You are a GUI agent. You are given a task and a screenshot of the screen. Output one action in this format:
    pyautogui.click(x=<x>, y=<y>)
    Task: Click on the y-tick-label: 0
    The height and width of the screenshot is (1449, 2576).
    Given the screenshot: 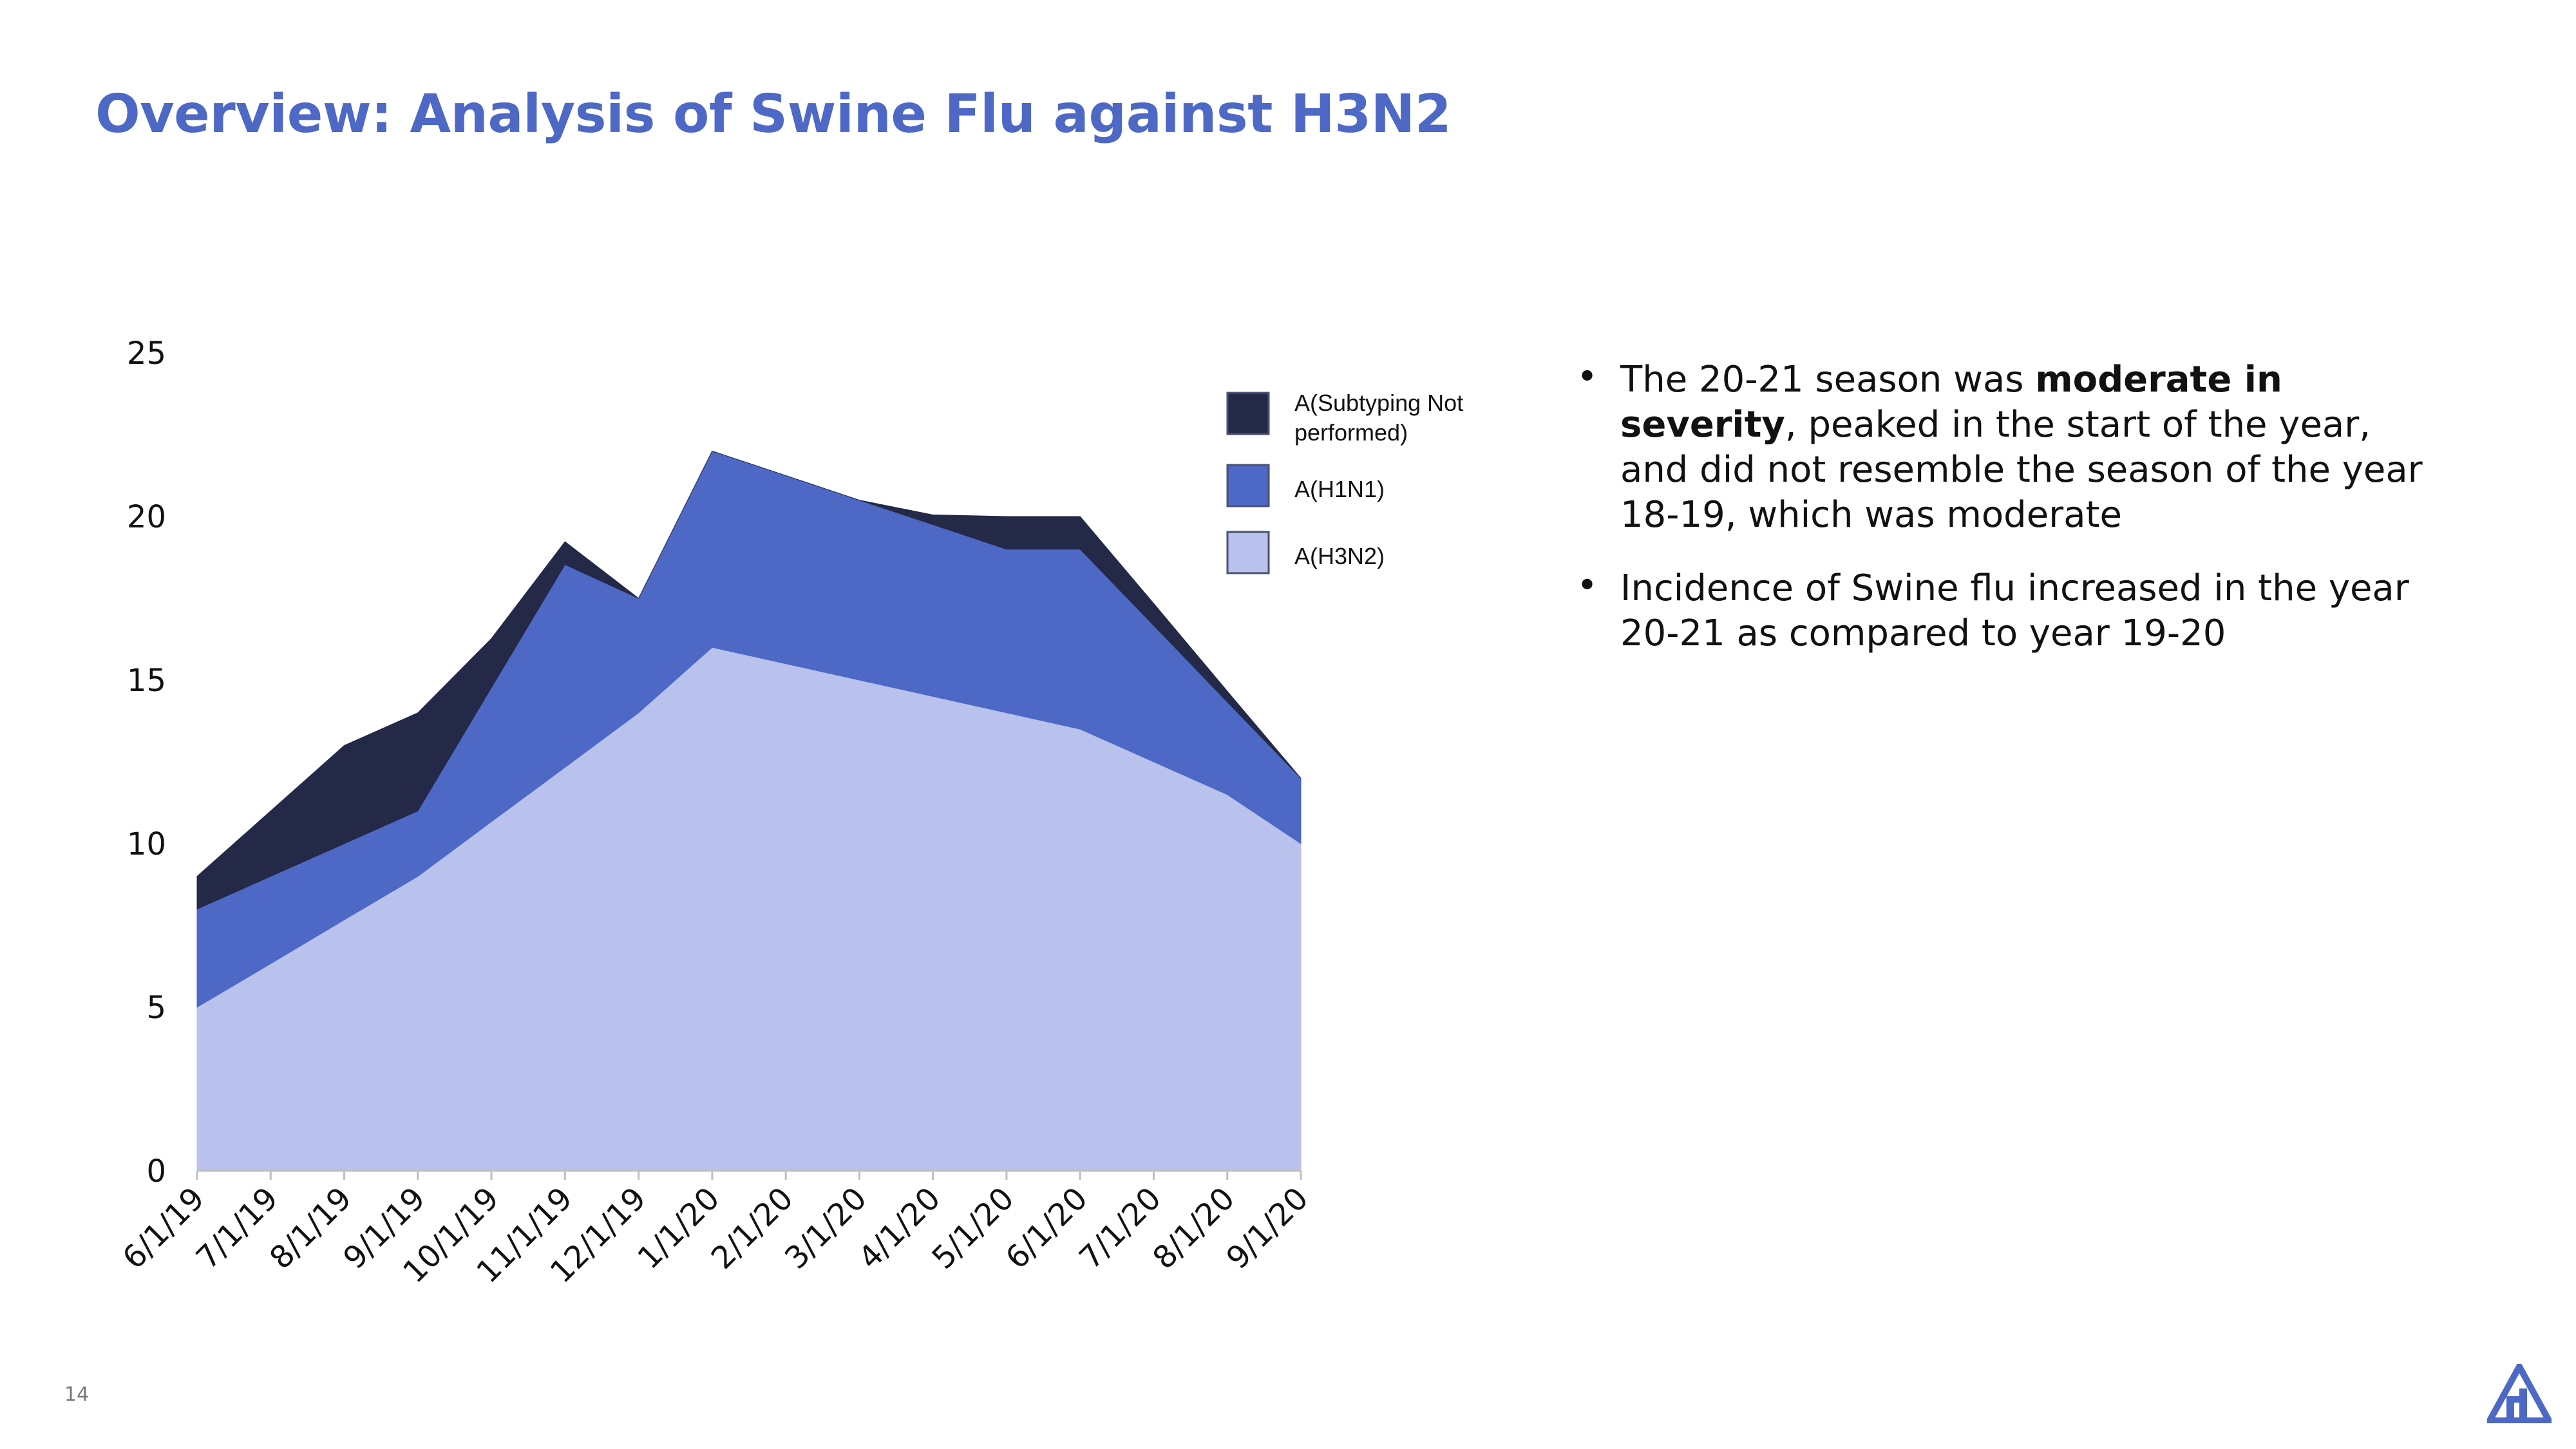 What is the action you would take?
    pyautogui.click(x=156, y=1171)
    